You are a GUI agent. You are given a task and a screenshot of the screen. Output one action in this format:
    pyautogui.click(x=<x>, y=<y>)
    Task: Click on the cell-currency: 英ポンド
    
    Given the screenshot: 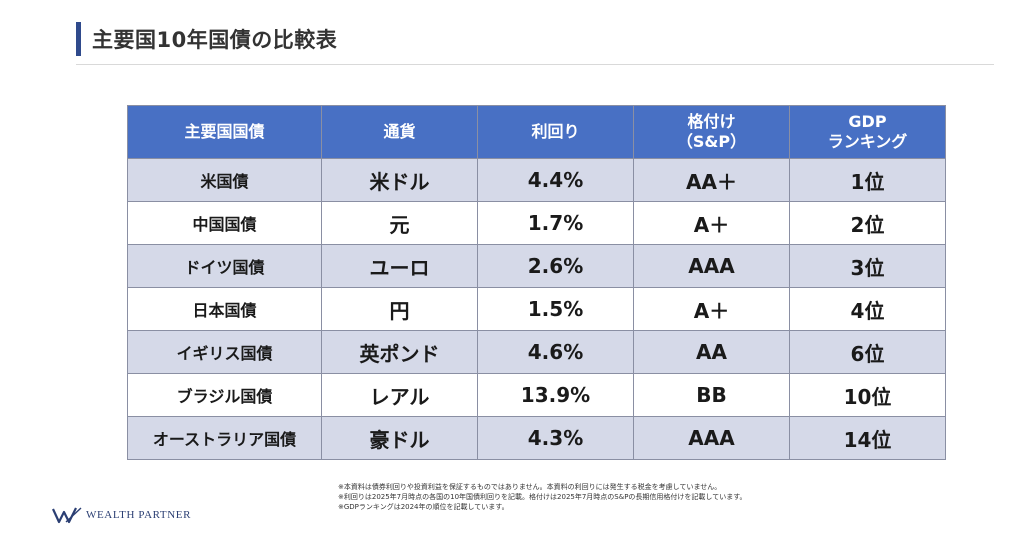 What is the action you would take?
    pyautogui.click(x=399, y=352)
    